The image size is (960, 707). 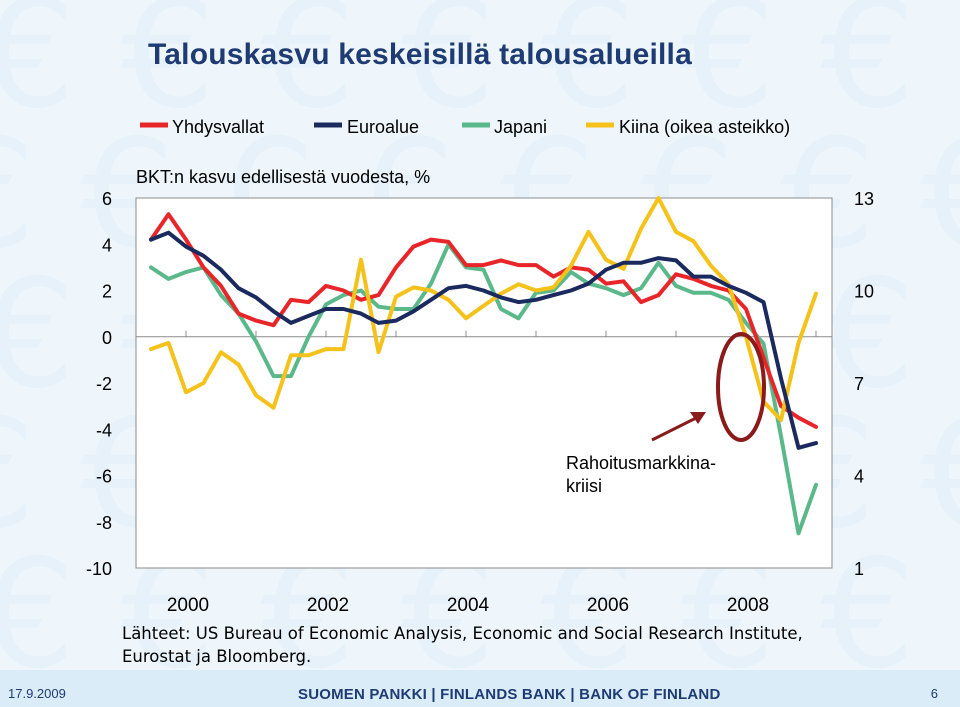 I want to click on footer-date: 17.9.2009, so click(x=37, y=693).